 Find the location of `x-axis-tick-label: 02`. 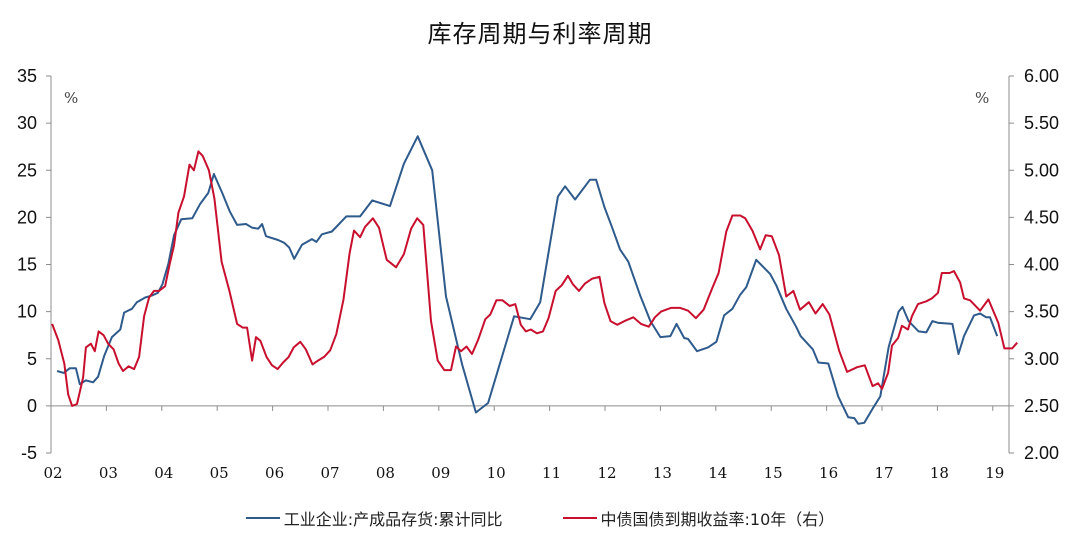

x-axis-tick-label: 02 is located at coordinates (52, 473).